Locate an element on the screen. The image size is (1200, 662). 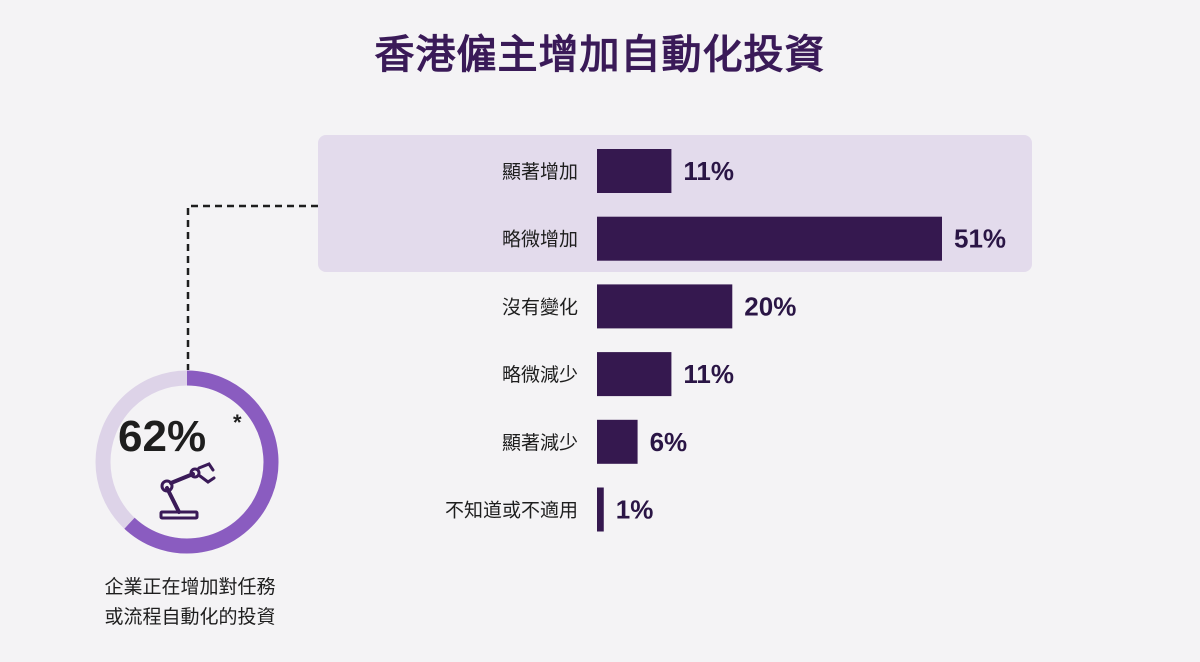
value-label: 20% is located at coordinates (770, 306).